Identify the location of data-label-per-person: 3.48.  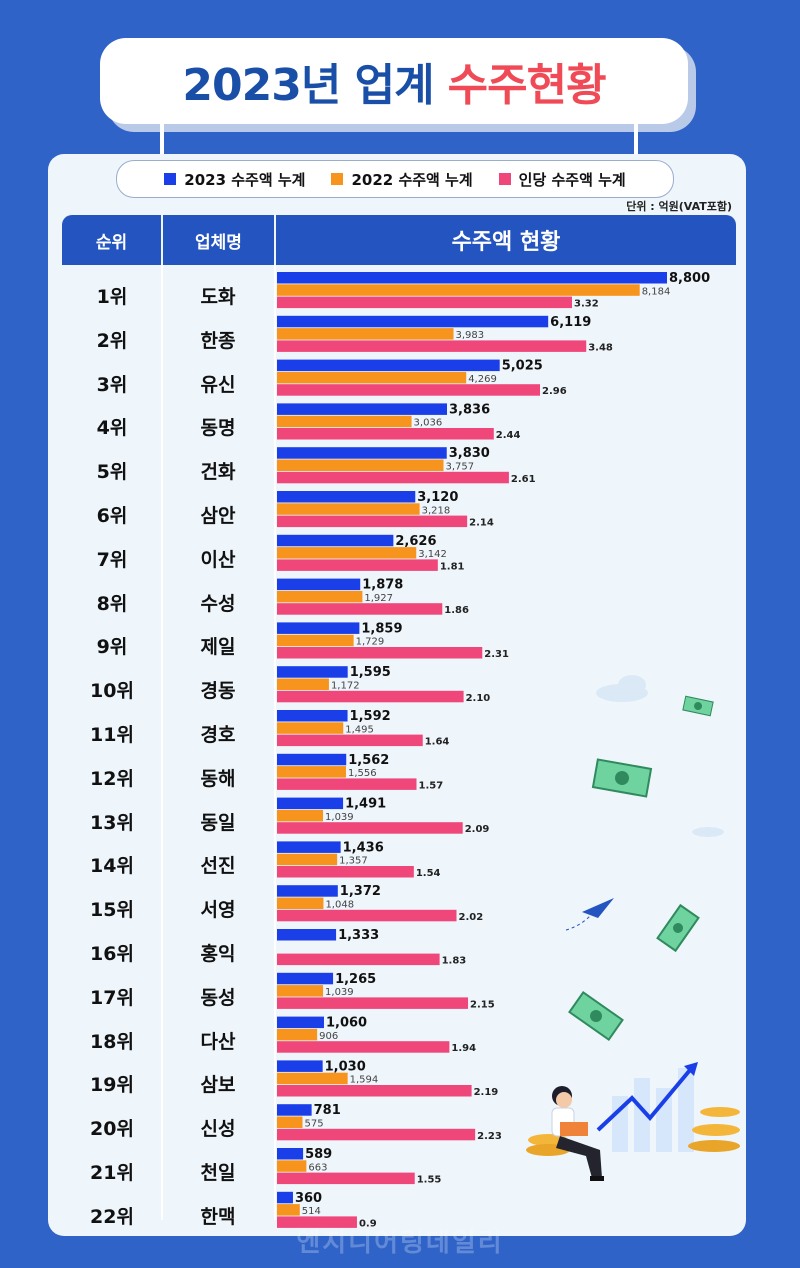
(600, 347).